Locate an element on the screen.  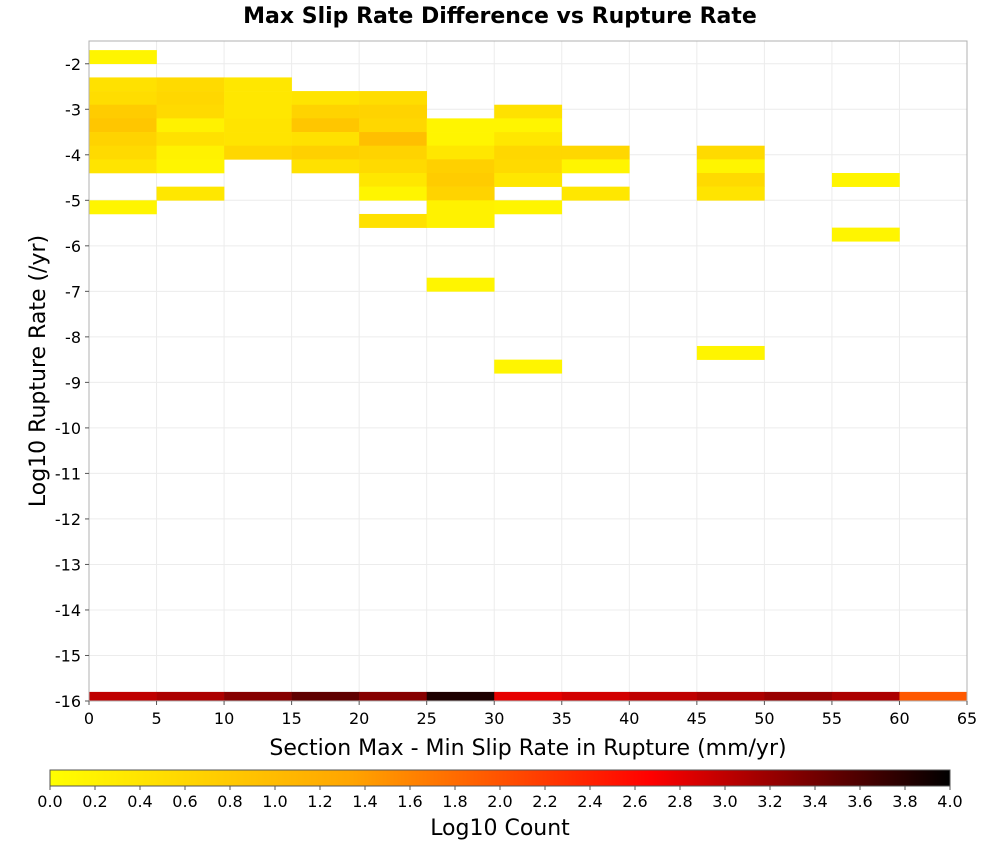
colorbar-tick-label: 1.0 is located at coordinates (274, 801).